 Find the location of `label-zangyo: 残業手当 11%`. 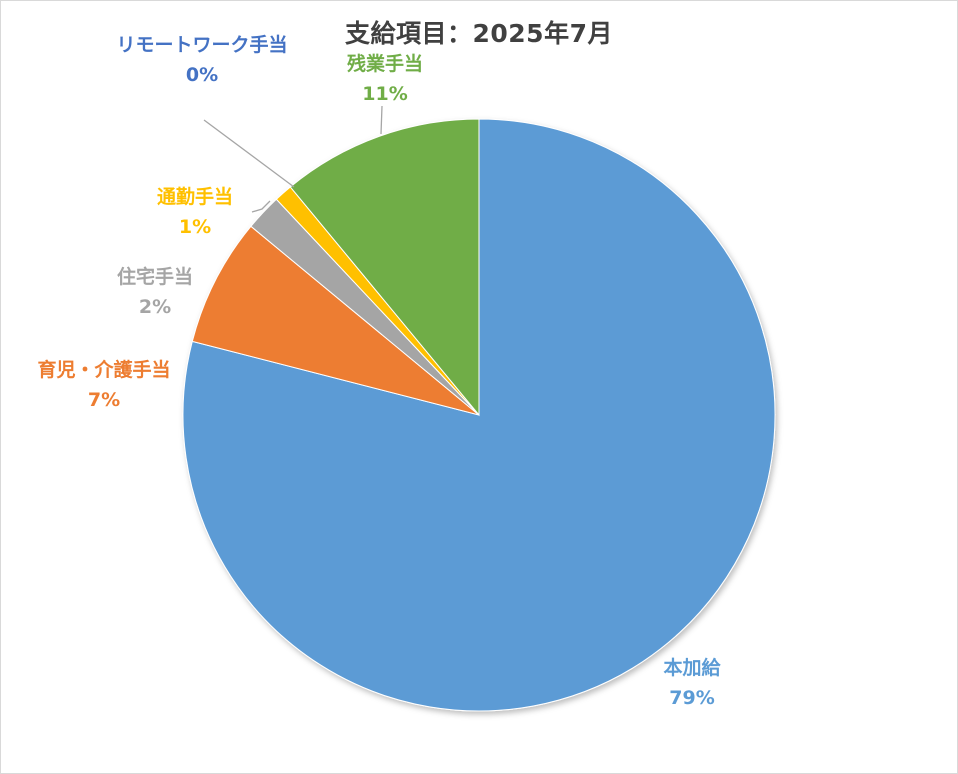

label-zangyo: 残業手当 11% is located at coordinates (385, 79).